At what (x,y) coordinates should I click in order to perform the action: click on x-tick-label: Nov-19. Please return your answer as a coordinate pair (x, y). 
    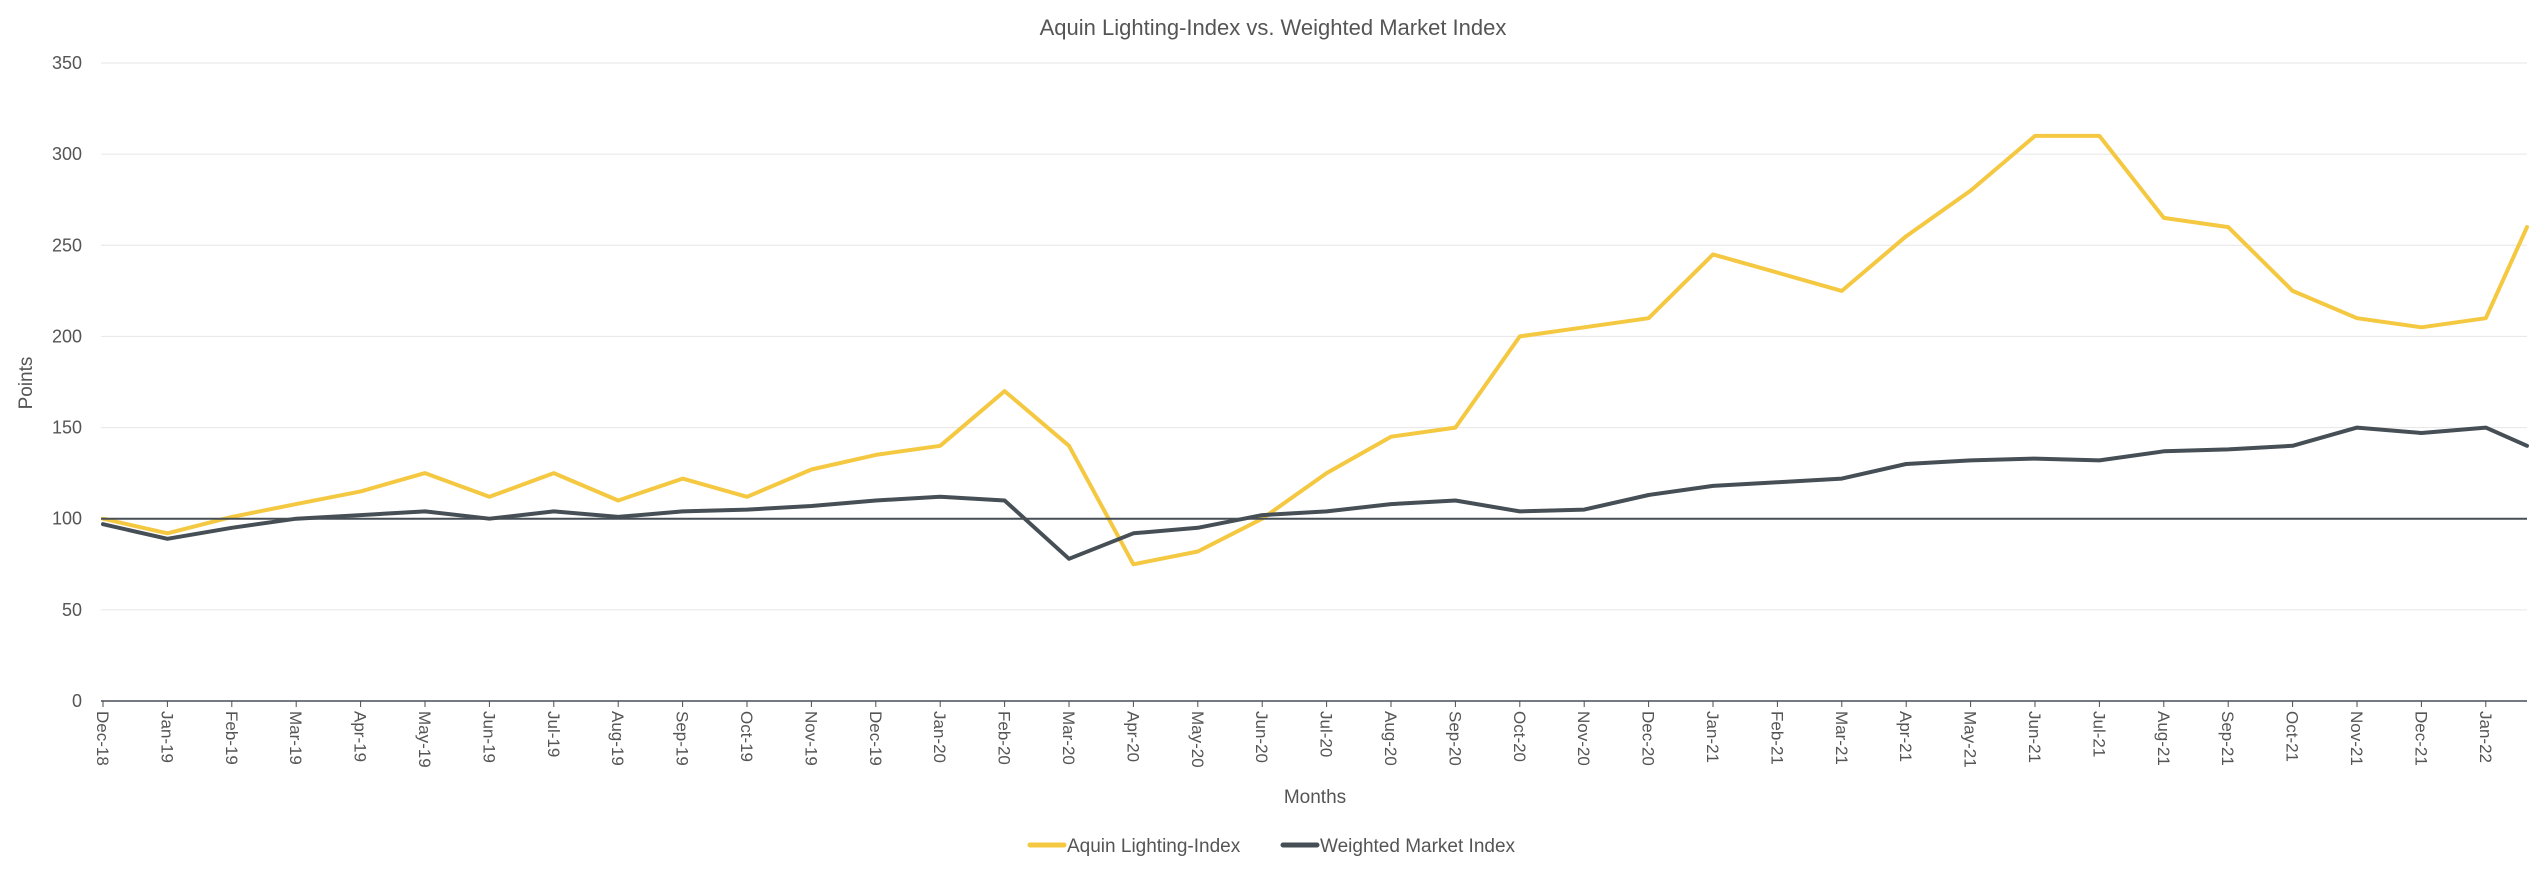
    Looking at the image, I should click on (810, 738).